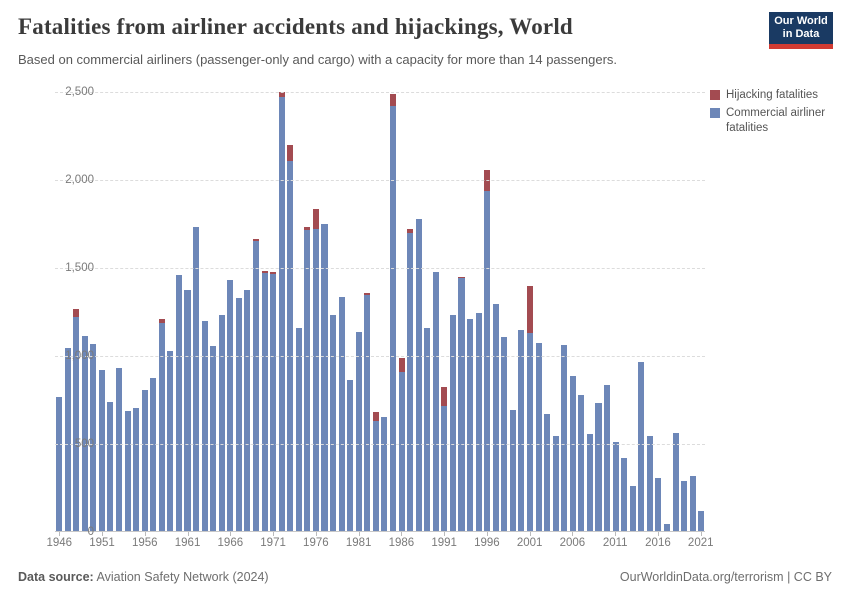 The image size is (850, 600). I want to click on bar-2019, so click(684, 311).